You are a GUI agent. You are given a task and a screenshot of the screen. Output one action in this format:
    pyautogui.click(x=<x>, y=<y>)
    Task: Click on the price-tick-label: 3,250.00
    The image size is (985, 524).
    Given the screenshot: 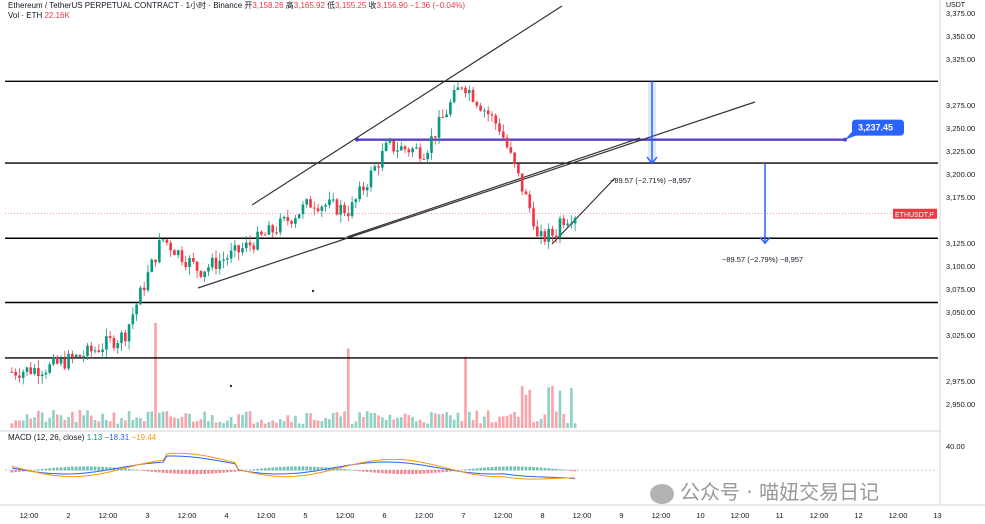 What is the action you would take?
    pyautogui.click(x=960, y=128)
    